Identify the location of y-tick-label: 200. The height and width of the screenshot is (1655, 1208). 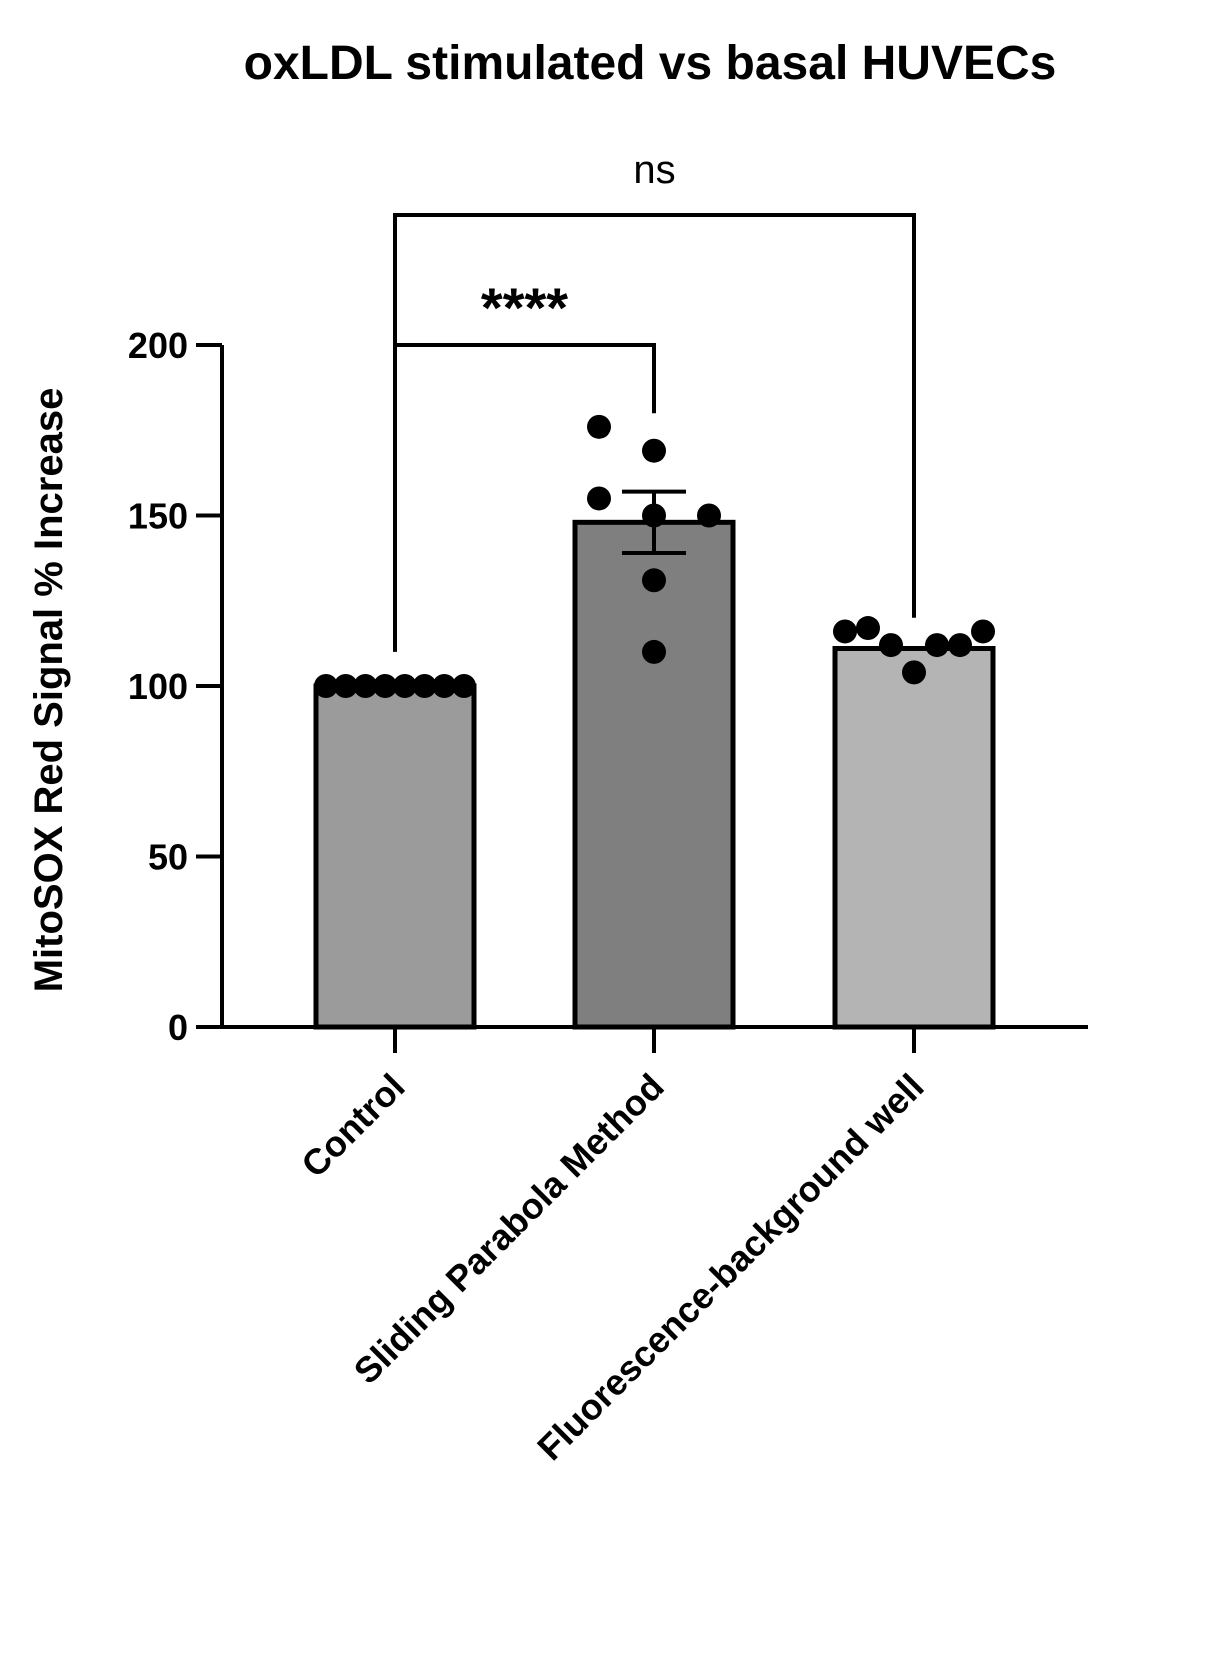
(158, 345).